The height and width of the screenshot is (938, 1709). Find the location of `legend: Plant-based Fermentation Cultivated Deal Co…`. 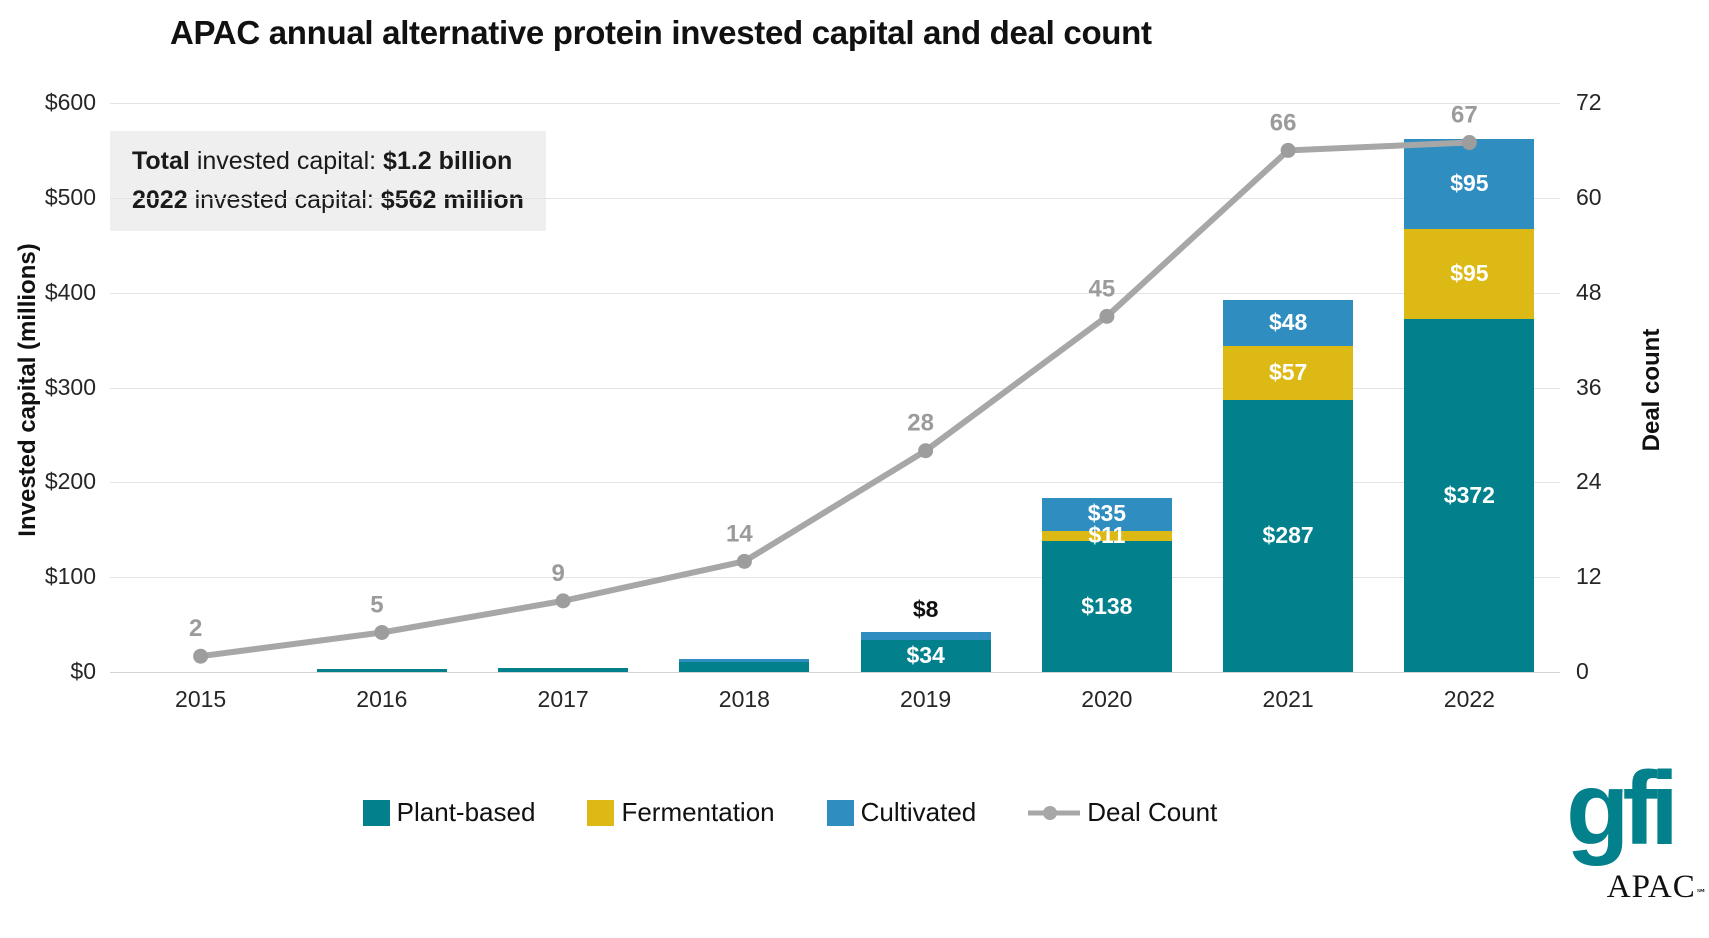

legend: Plant-based Fermentation Cultivated Deal Co… is located at coordinates (790, 812).